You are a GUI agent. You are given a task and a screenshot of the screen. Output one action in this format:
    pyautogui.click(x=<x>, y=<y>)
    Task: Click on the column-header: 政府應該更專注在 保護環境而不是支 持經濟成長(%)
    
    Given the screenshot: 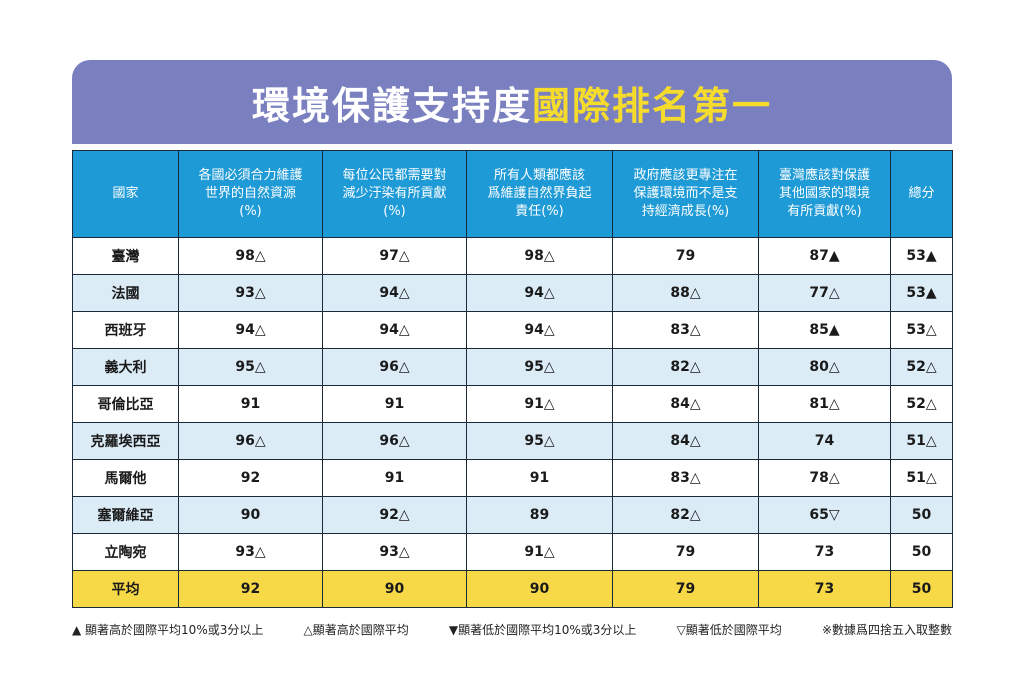 What is the action you would take?
    pyautogui.click(x=685, y=194)
    